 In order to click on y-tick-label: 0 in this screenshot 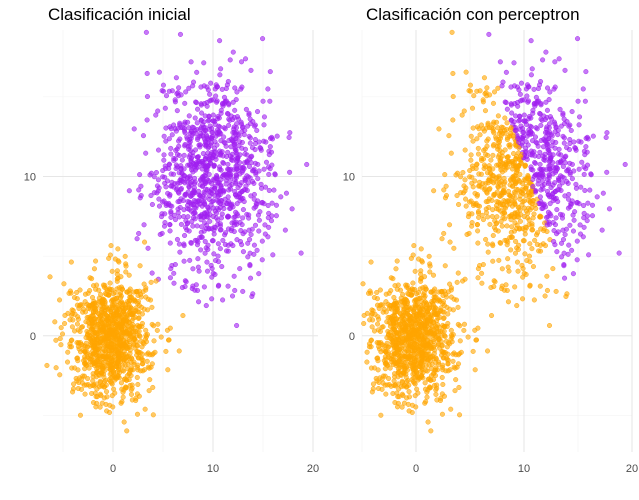, I will do `click(352, 337)`.